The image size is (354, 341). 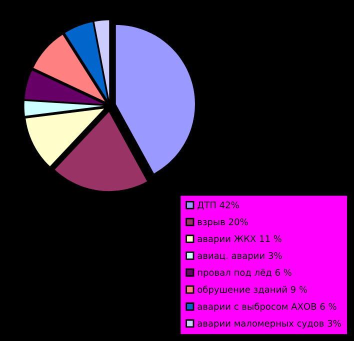 What do you see at coordinates (240, 256) in the screenshot?
I see `legend-label: авиац. аварии 3%` at bounding box center [240, 256].